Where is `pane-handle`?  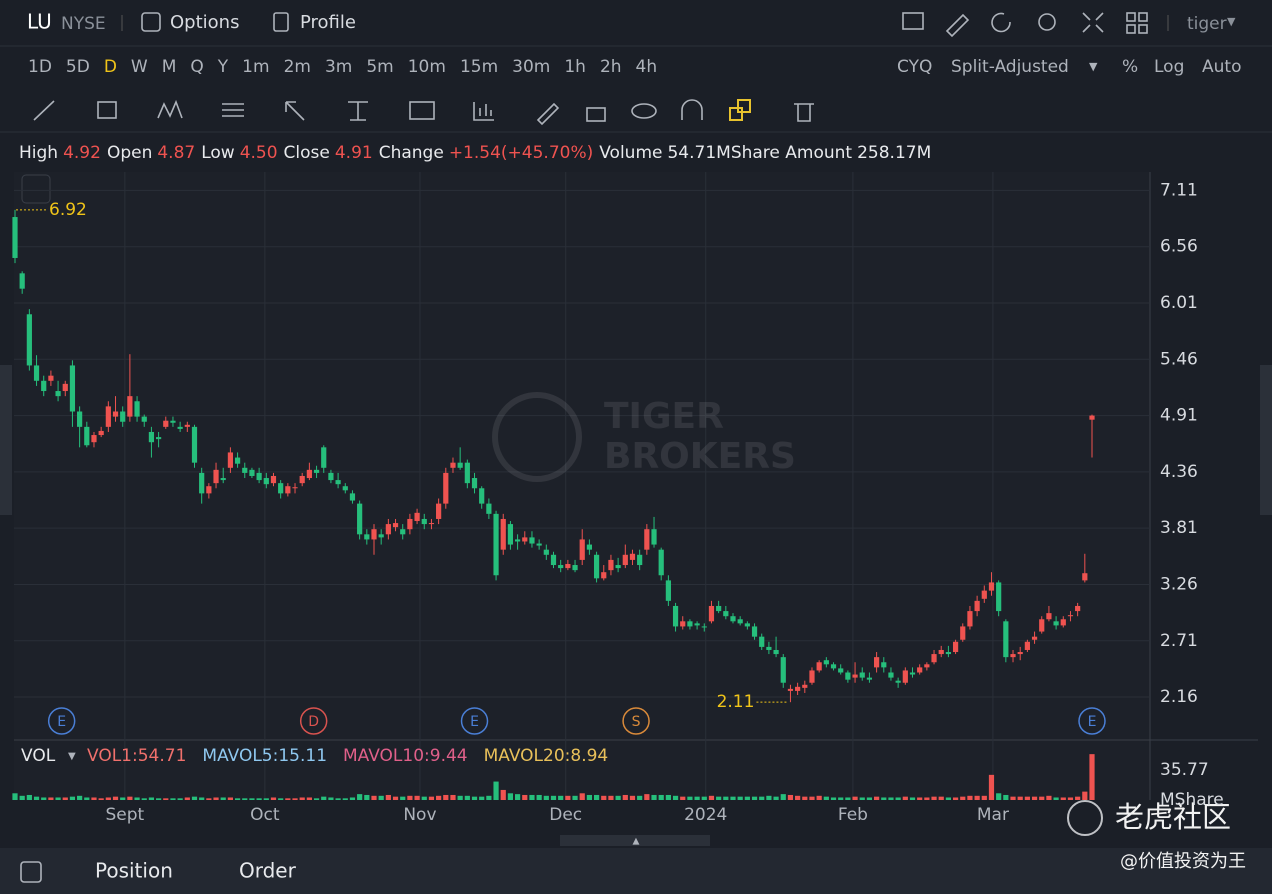
pane-handle is located at coordinates (635, 840).